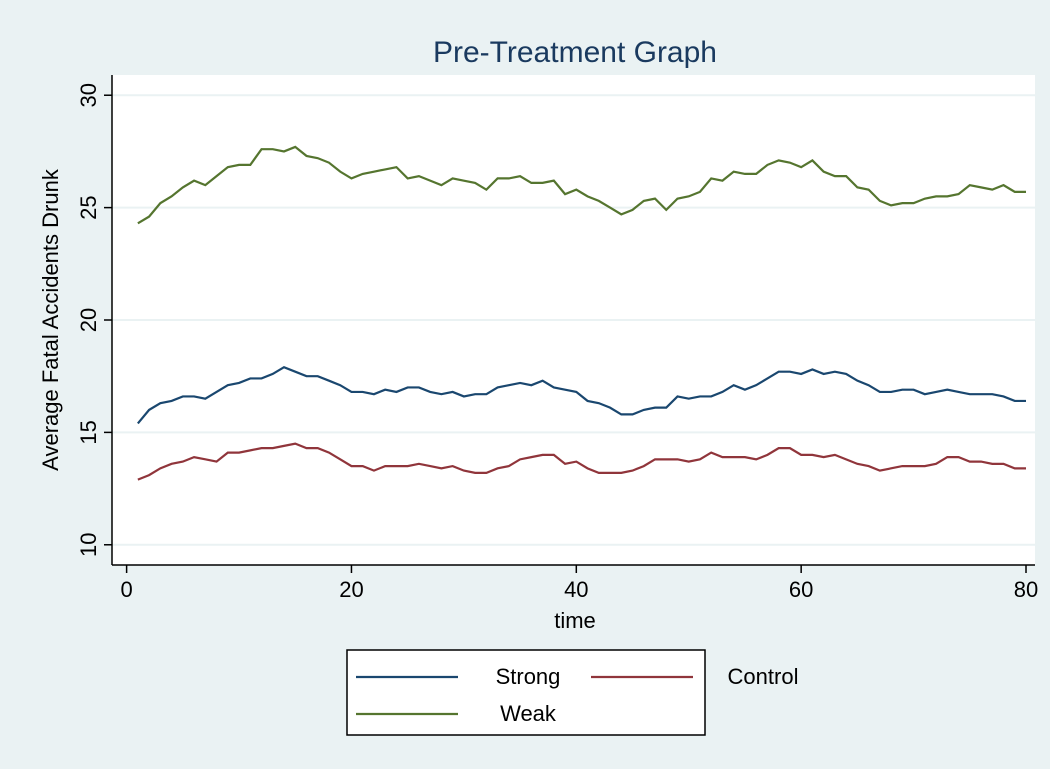 The width and height of the screenshot is (1050, 769). I want to click on chart-title: Pre-Treatment Graph, so click(575, 52).